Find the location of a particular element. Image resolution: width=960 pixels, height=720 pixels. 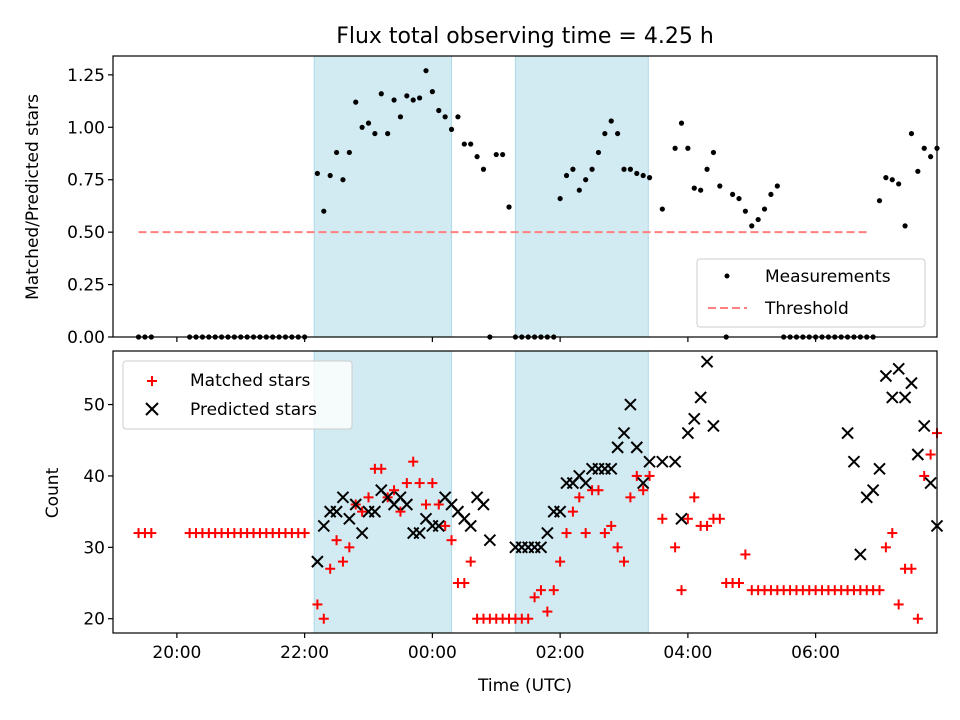

legend-predicted-label: Predicted stars is located at coordinates (253, 410).